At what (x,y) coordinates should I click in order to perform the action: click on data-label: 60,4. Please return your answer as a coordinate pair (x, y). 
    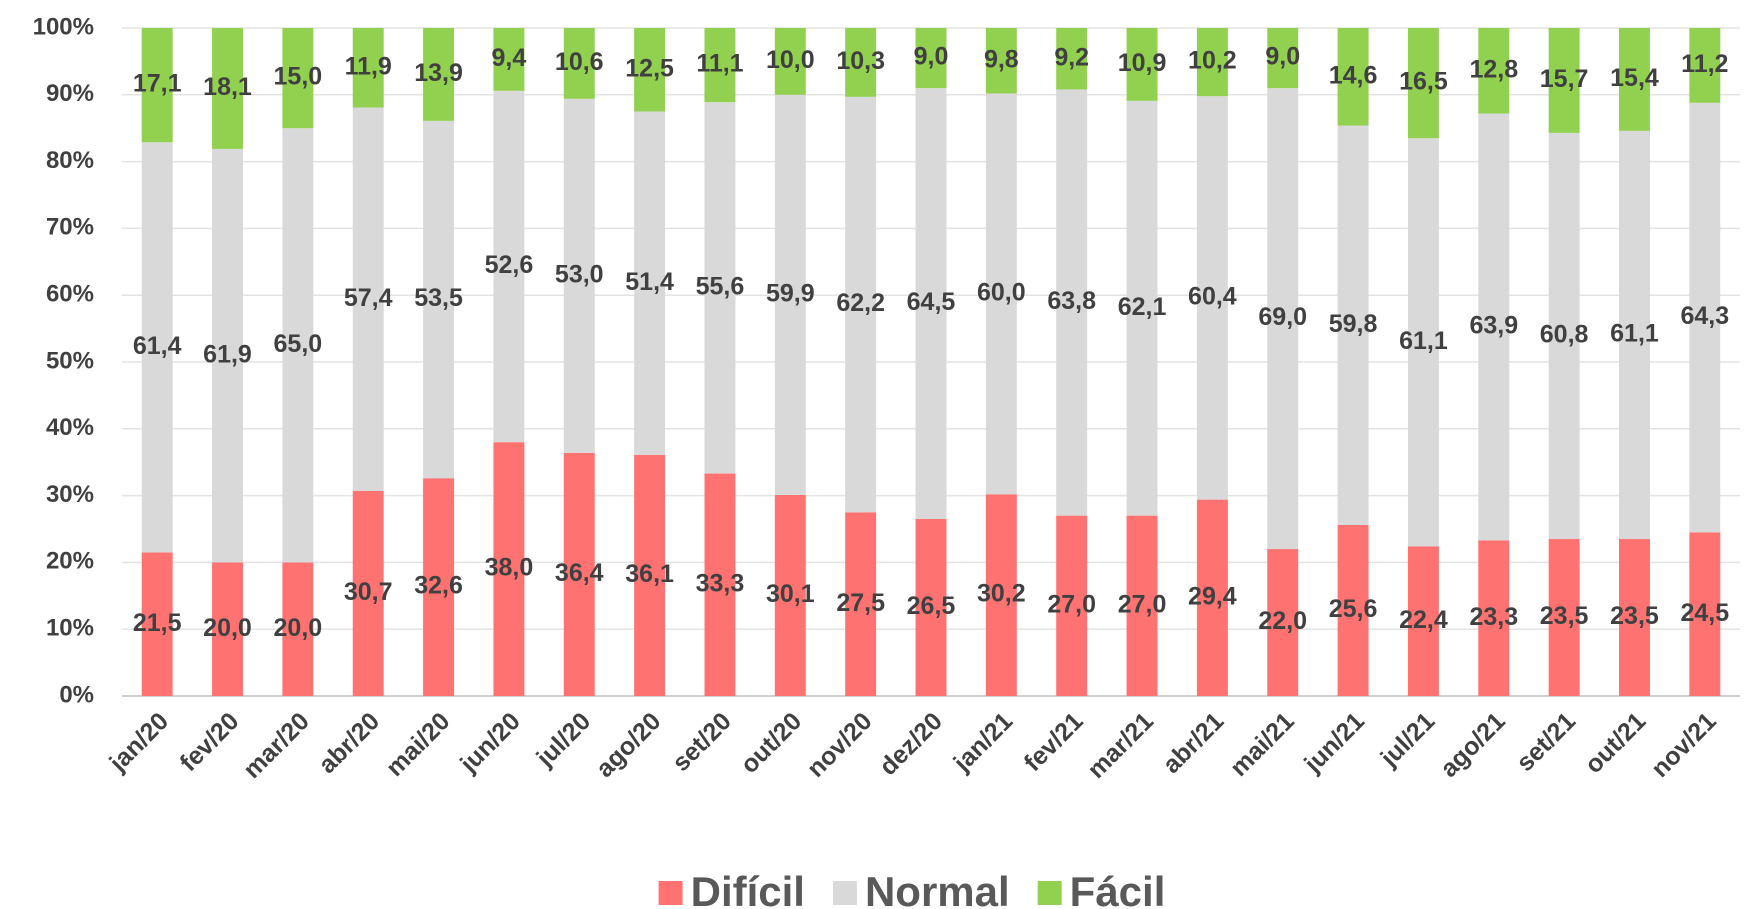
    Looking at the image, I should click on (1212, 296).